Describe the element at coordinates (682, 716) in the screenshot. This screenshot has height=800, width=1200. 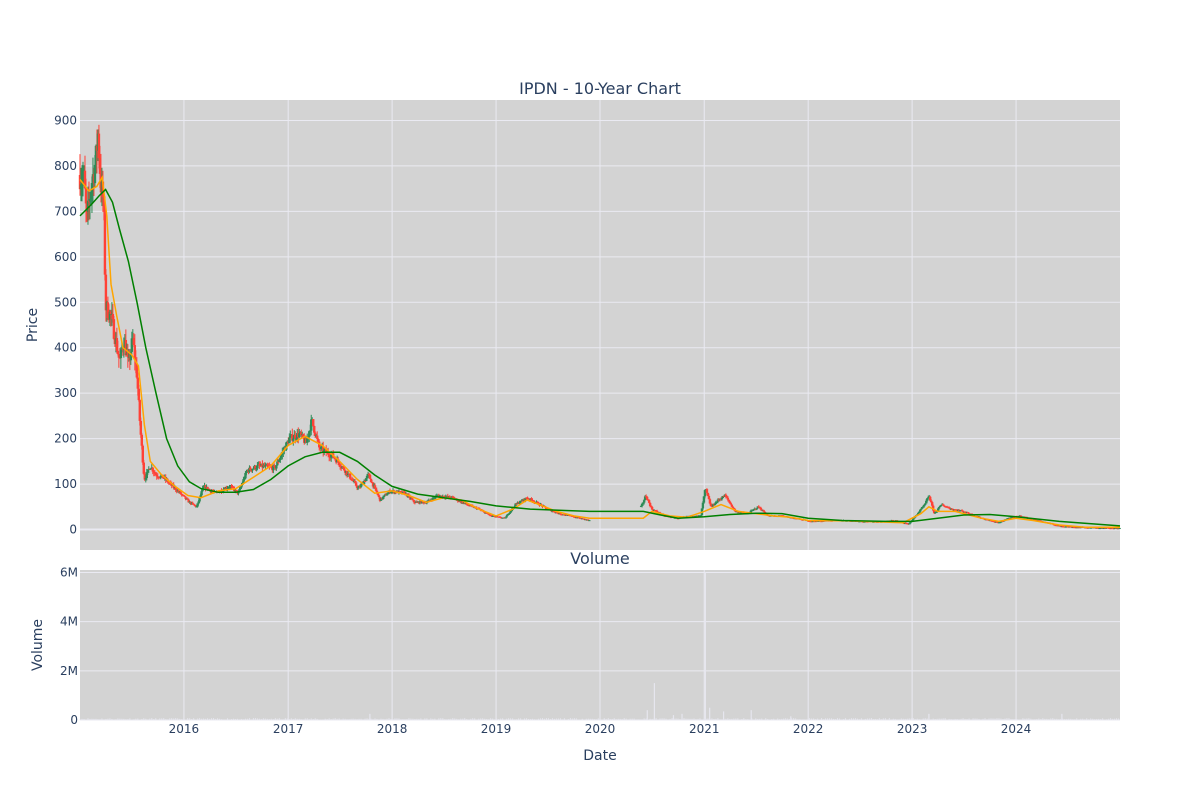
I see `volume-spike-bar` at that location.